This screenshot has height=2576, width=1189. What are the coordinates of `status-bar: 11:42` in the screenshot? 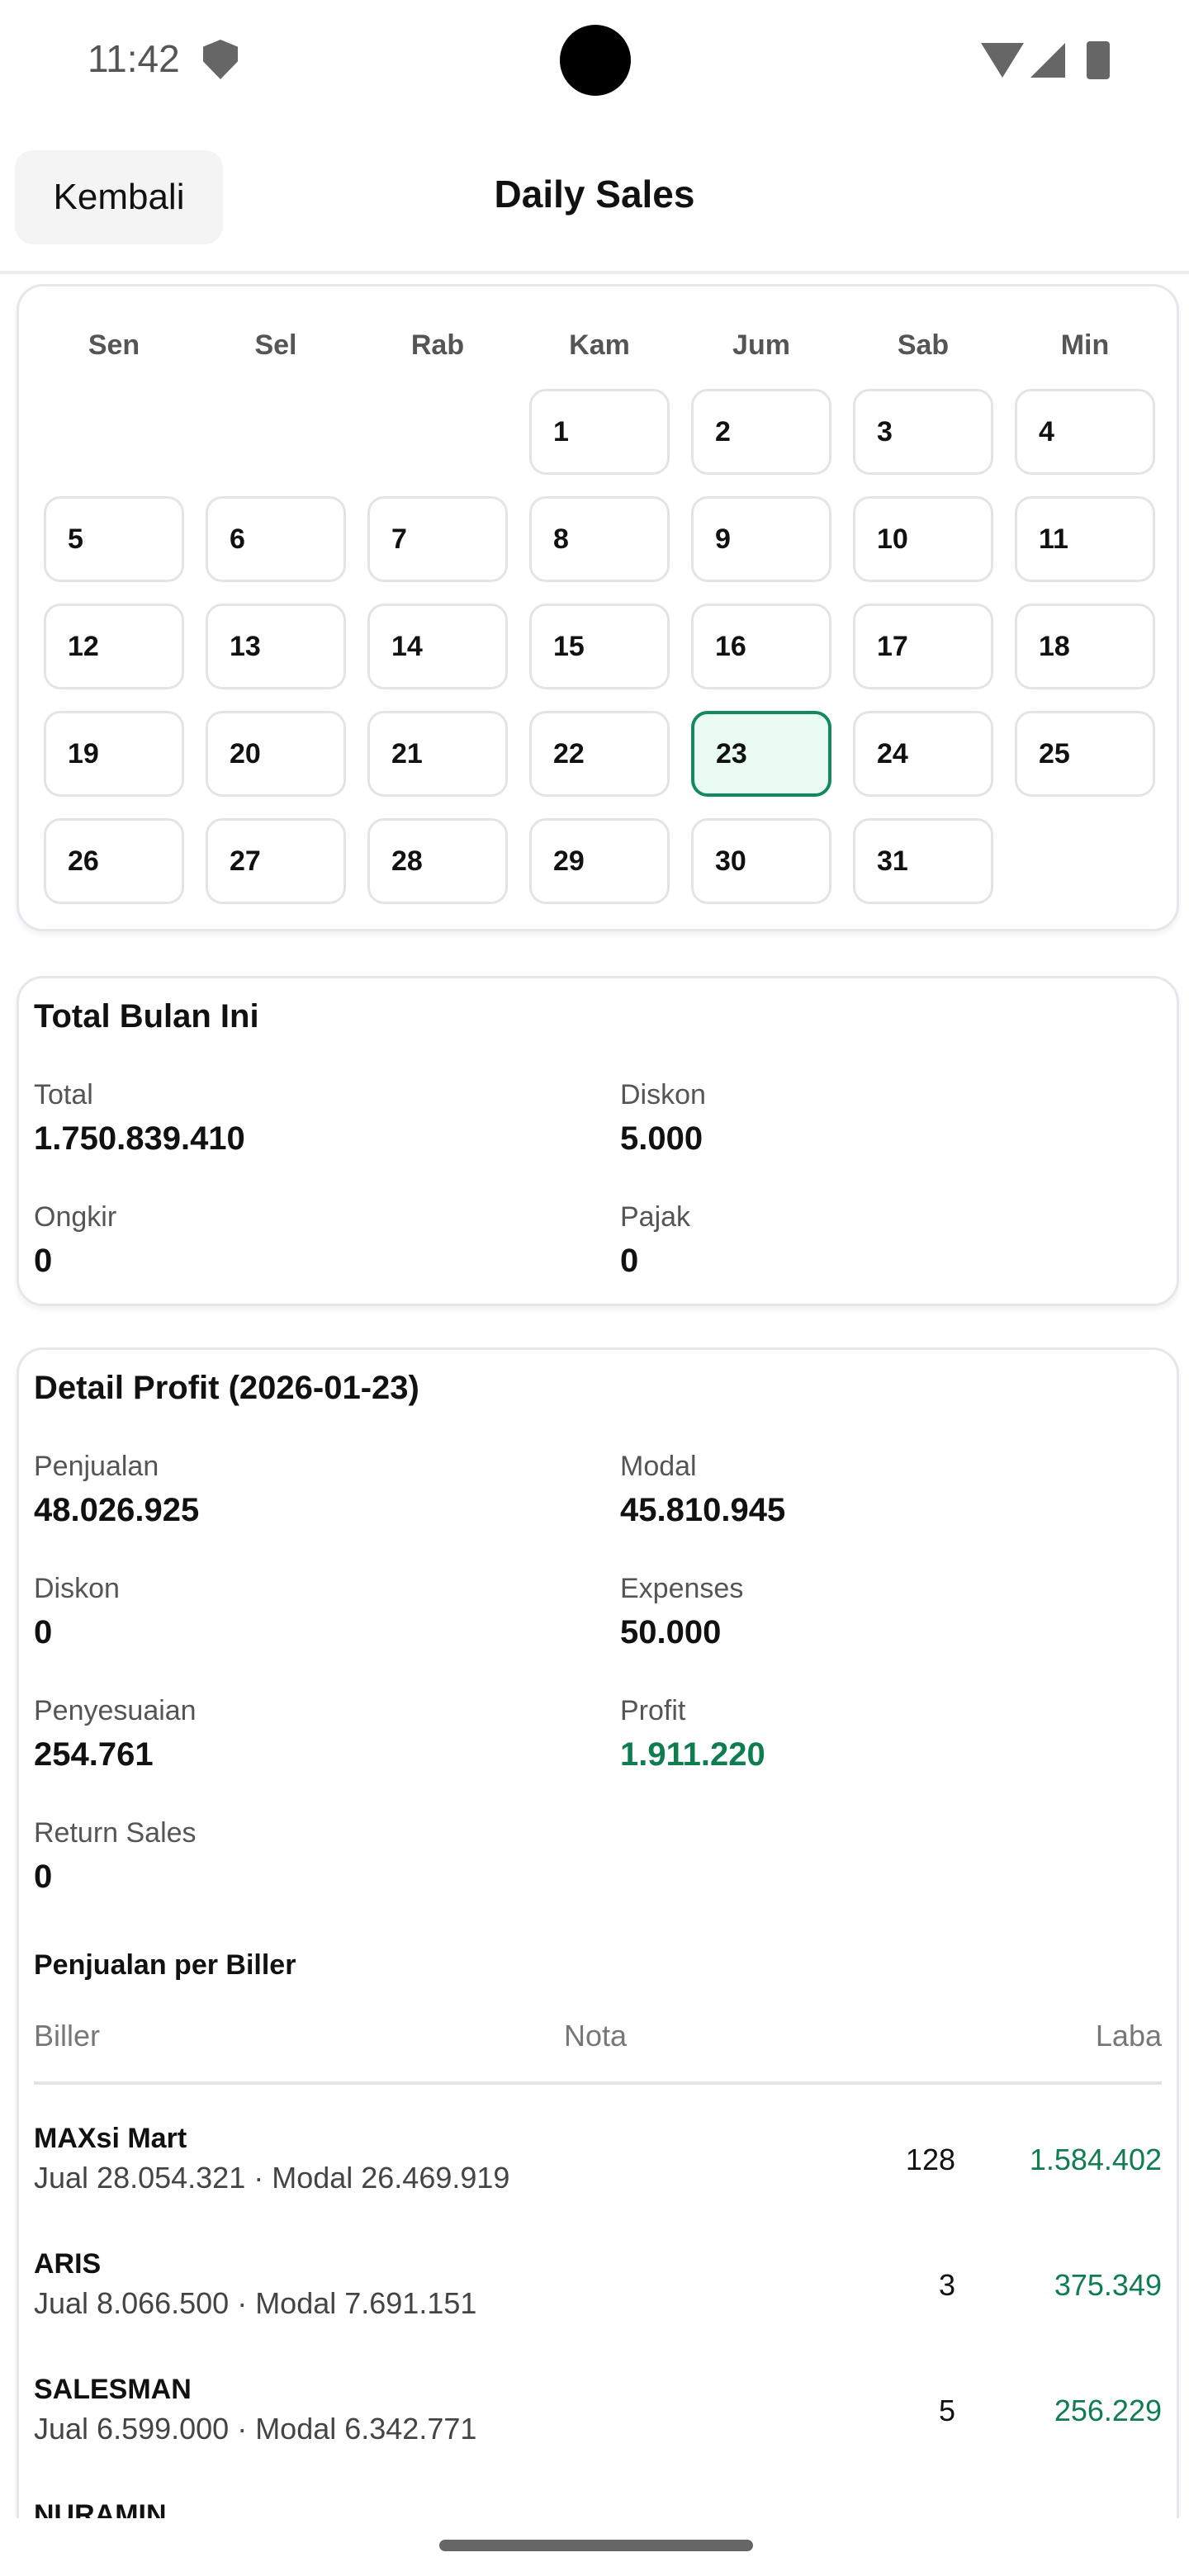 It's located at (594, 58).